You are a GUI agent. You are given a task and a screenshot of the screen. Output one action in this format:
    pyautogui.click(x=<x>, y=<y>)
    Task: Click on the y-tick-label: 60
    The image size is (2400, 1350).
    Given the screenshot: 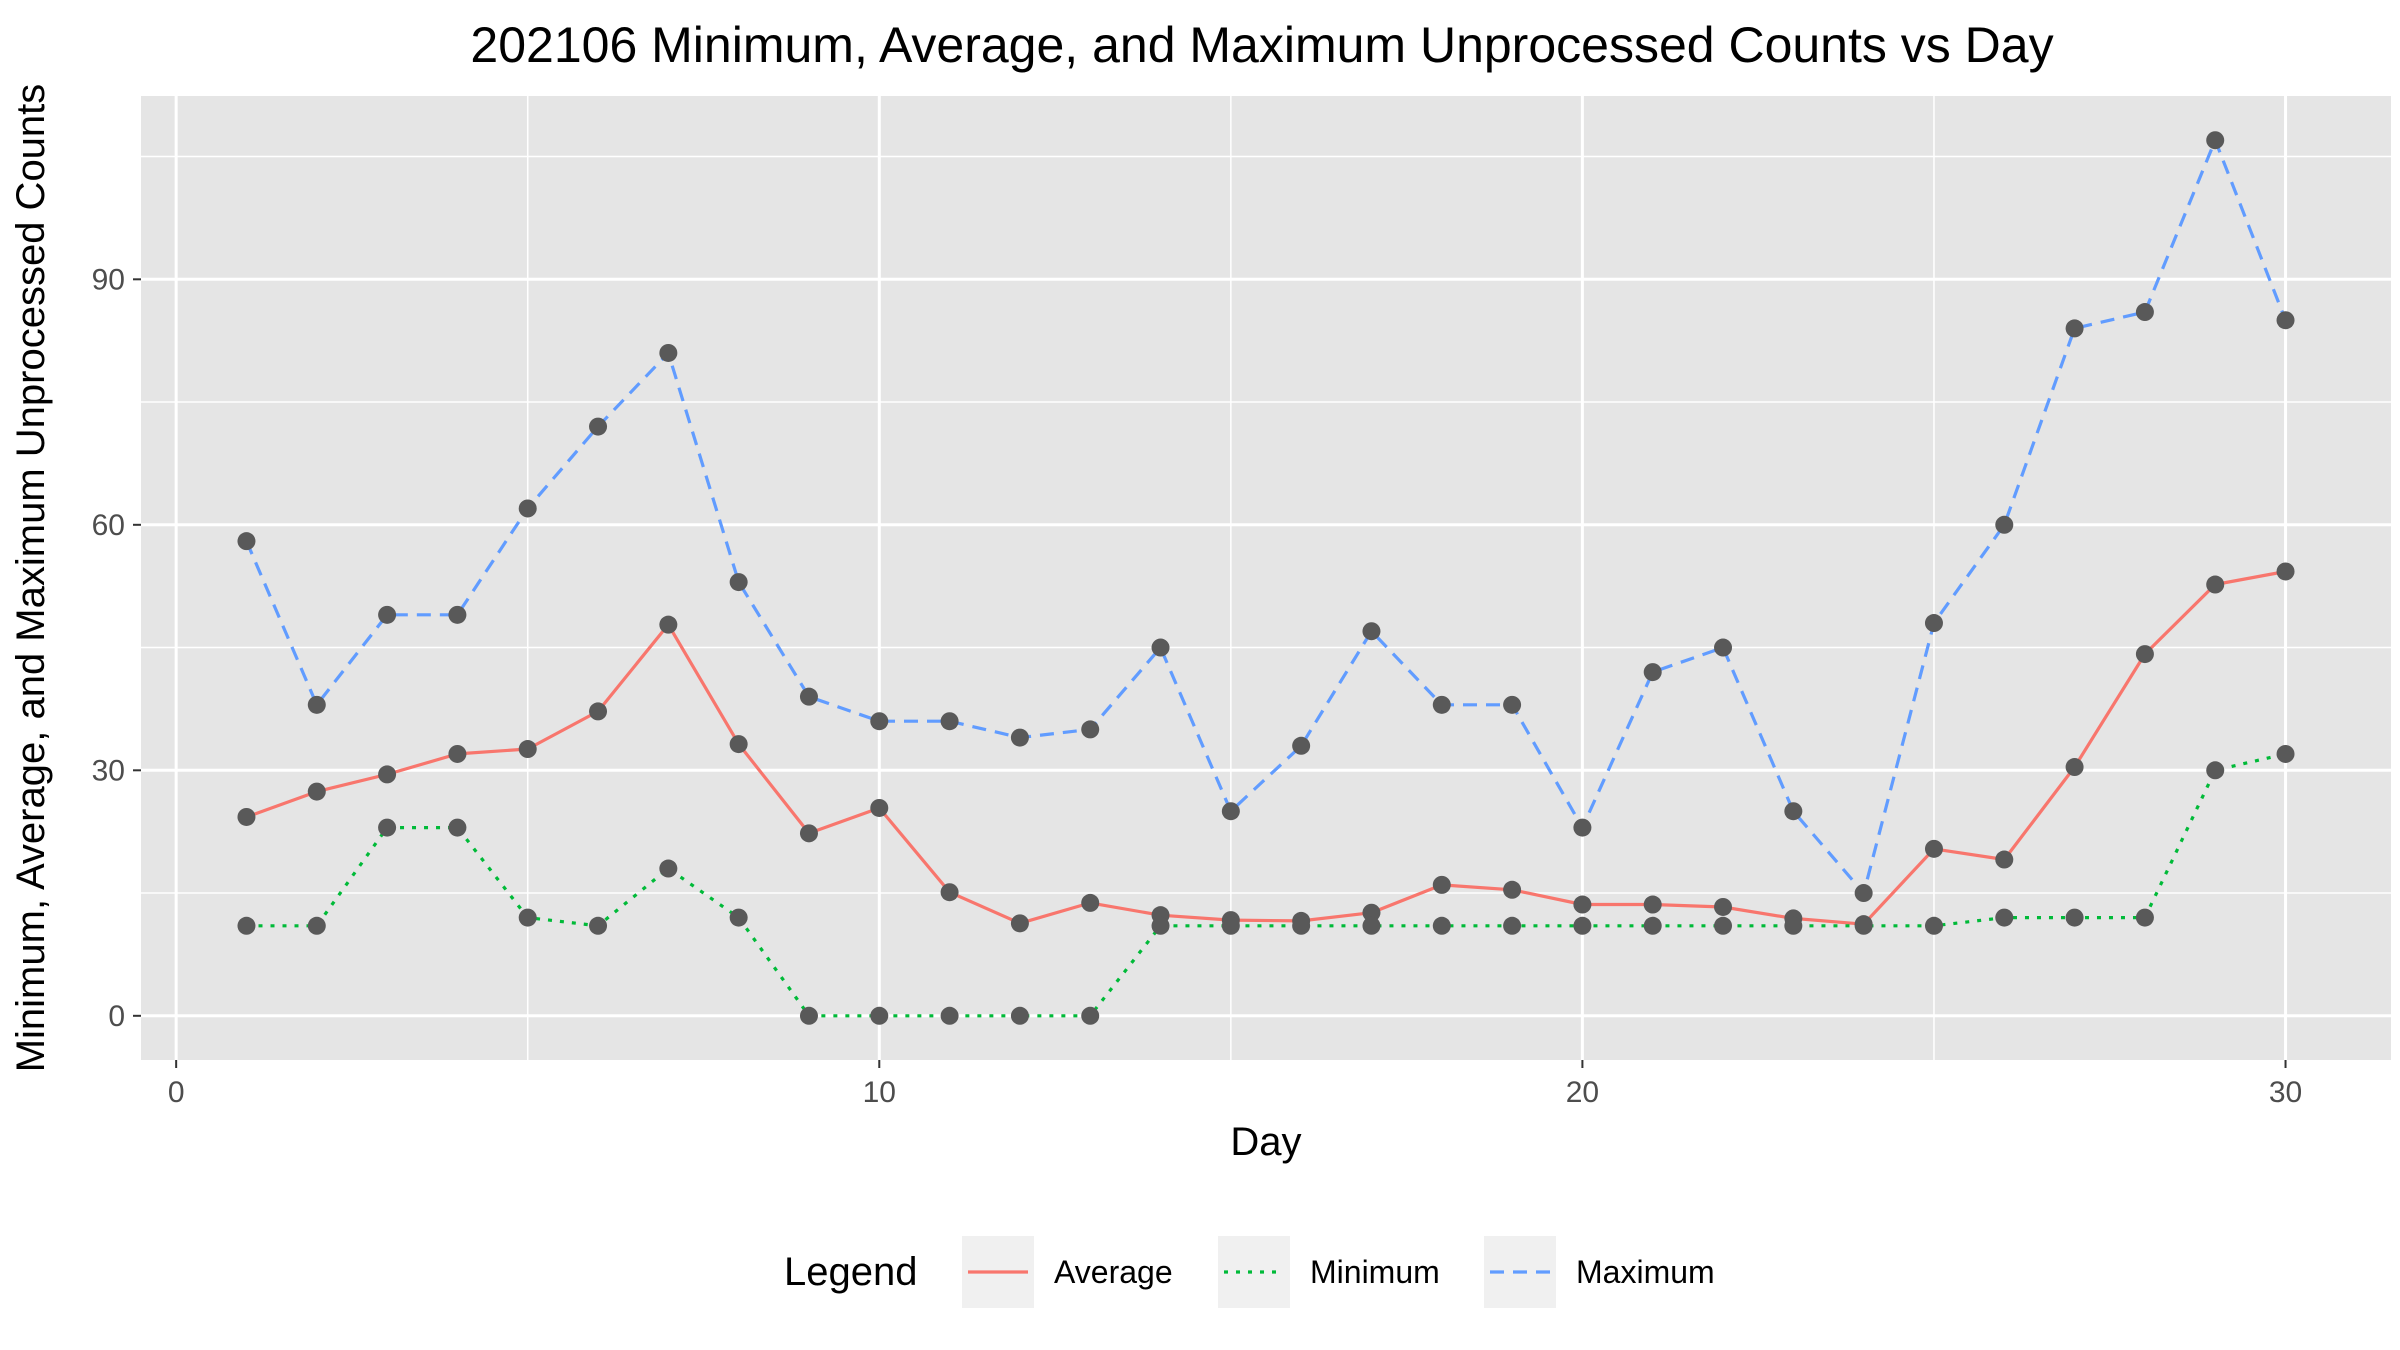 What is the action you would take?
    pyautogui.click(x=108, y=525)
    